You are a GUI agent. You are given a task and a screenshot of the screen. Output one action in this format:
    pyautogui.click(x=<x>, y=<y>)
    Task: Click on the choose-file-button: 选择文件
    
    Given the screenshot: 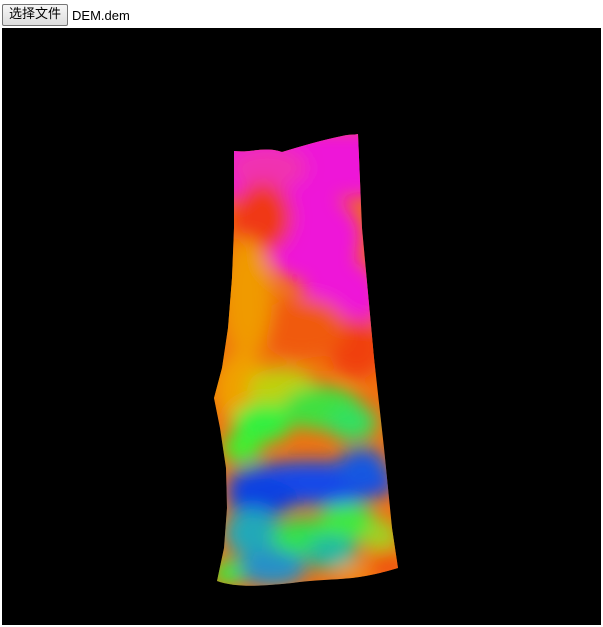 What is the action you would take?
    pyautogui.click(x=35, y=15)
    